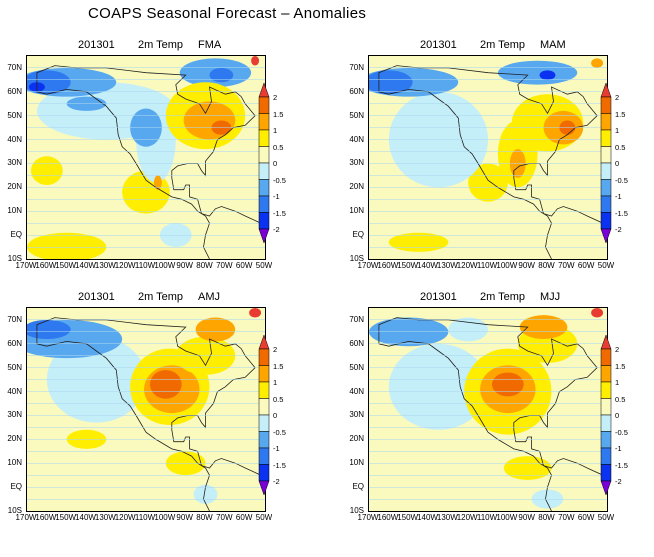  Describe the element at coordinates (550, 297) in the screenshot. I see `panel-season: MJJ` at that location.